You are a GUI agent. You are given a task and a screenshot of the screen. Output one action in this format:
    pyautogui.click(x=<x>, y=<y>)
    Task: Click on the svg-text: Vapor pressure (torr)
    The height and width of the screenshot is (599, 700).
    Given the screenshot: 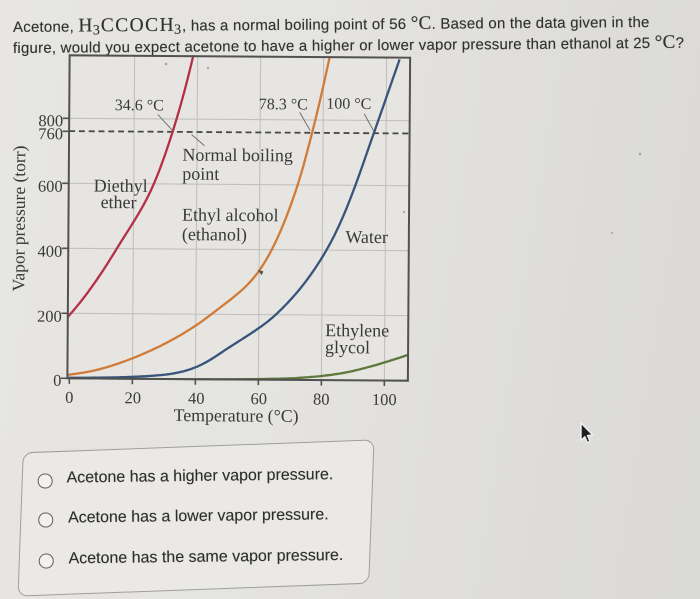 What is the action you would take?
    pyautogui.click(x=18, y=218)
    